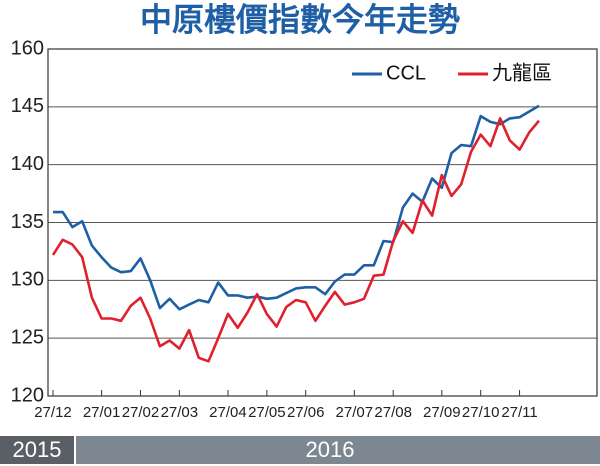 The width and height of the screenshot is (600, 466). What do you see at coordinates (393, 412) in the screenshot?
I see `x-tick-label: 27/08` at bounding box center [393, 412].